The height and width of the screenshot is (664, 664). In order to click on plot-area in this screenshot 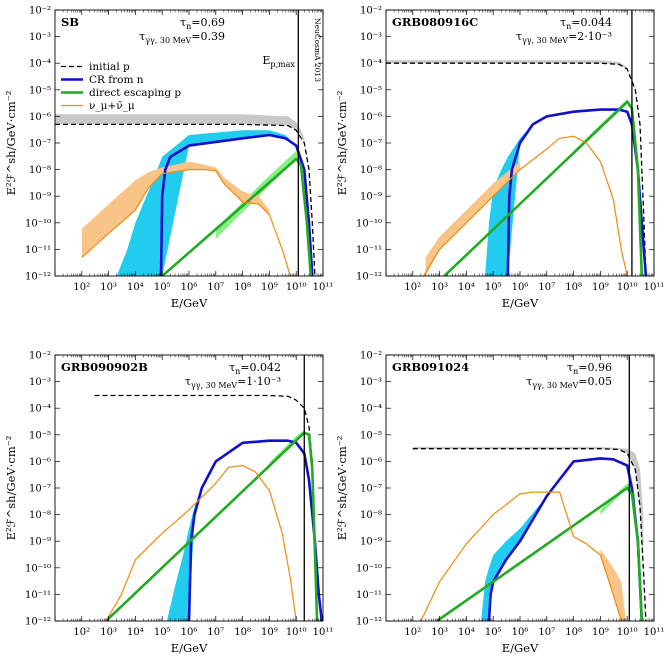, I will do `click(208, 488)`.